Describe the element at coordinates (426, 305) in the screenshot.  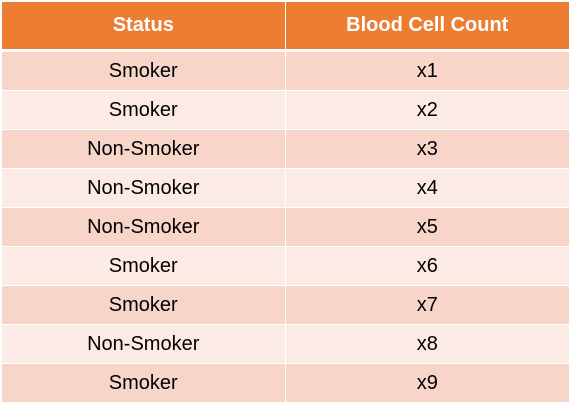
I see `count-cell: x7` at that location.